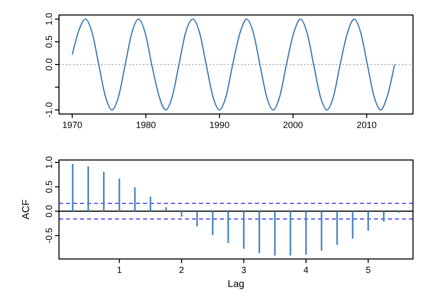 The width and height of the screenshot is (424, 299). What do you see at coordinates (219, 125) in the screenshot?
I see `x-tick-label: 1990` at bounding box center [219, 125].